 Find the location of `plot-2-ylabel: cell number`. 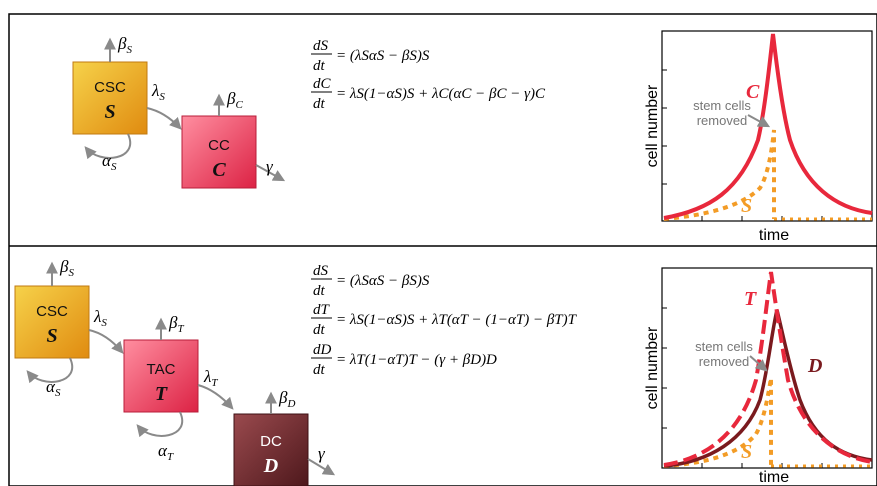

plot-2-ylabel: cell number is located at coordinates (652, 367).